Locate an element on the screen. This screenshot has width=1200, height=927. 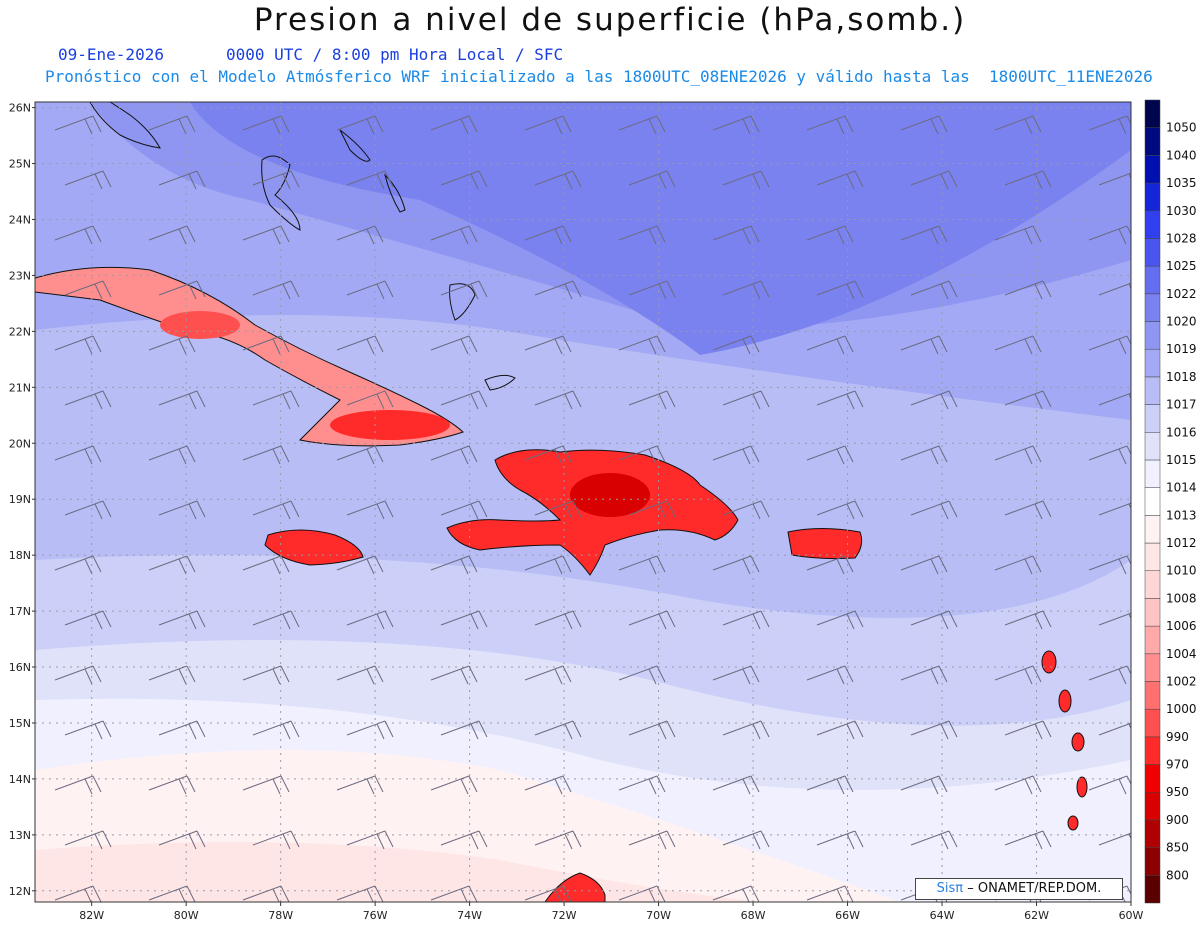
colorbar-label: 1002 is located at coordinates (1181, 681).